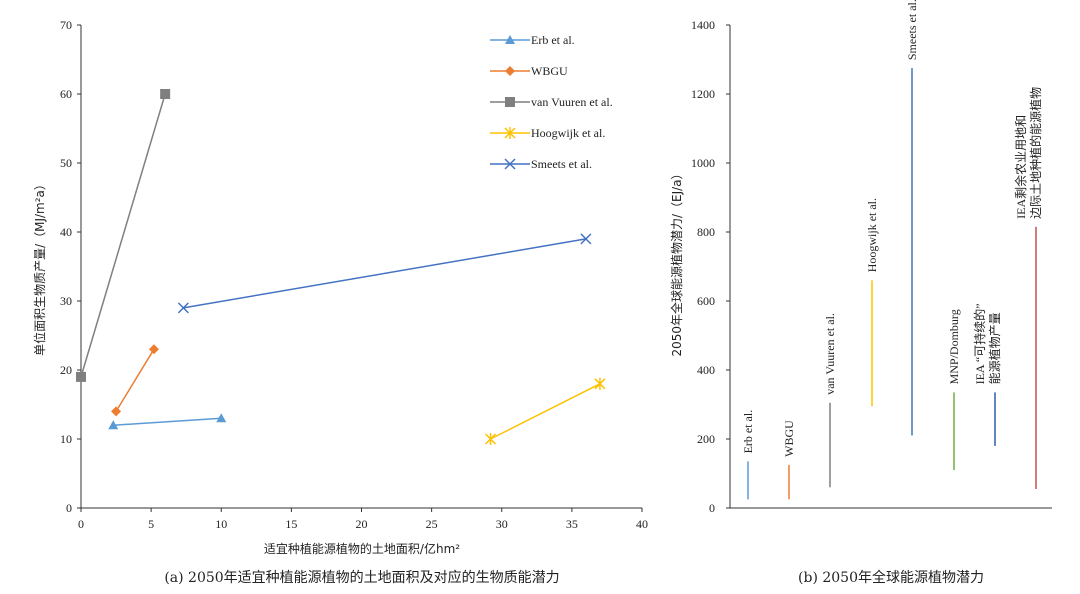  Describe the element at coordinates (676, 261) in the screenshot. I see `right-y-axis-title: 2050年全球能源植物潜力/（EJ/a）` at that location.